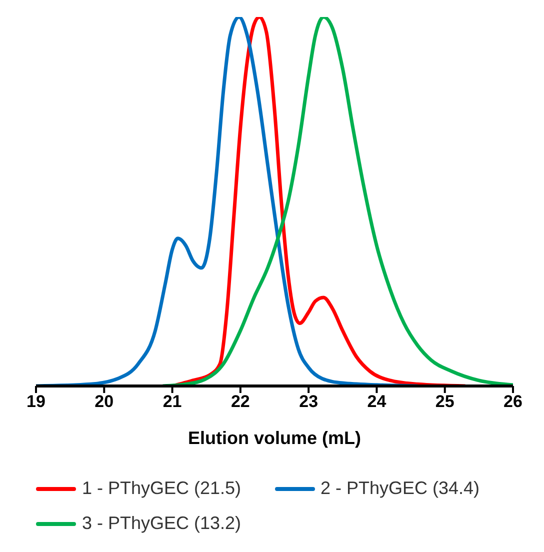  Describe the element at coordinates (513, 402) in the screenshot. I see `x-tick-label: 26` at that location.